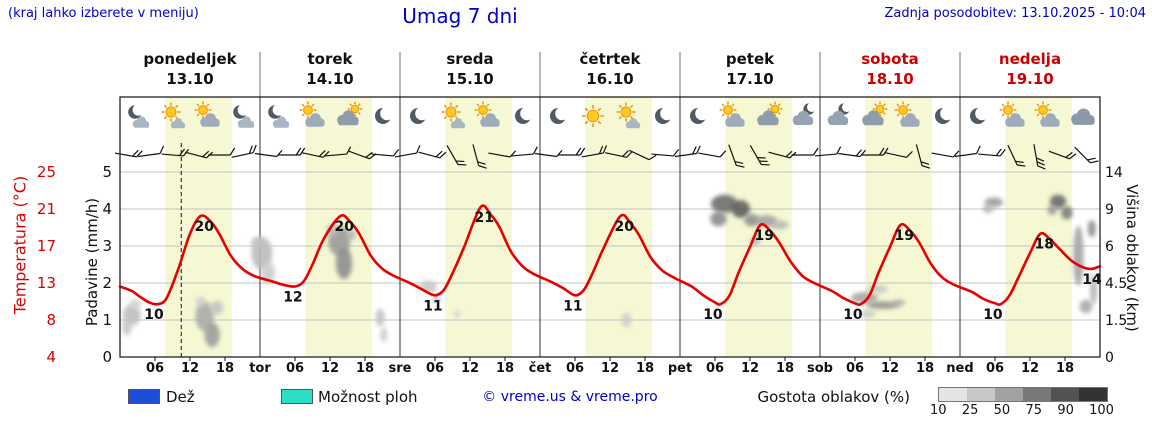  What do you see at coordinates (400, 368) in the screenshot?
I see `day-abbrev-label: sre` at bounding box center [400, 368].